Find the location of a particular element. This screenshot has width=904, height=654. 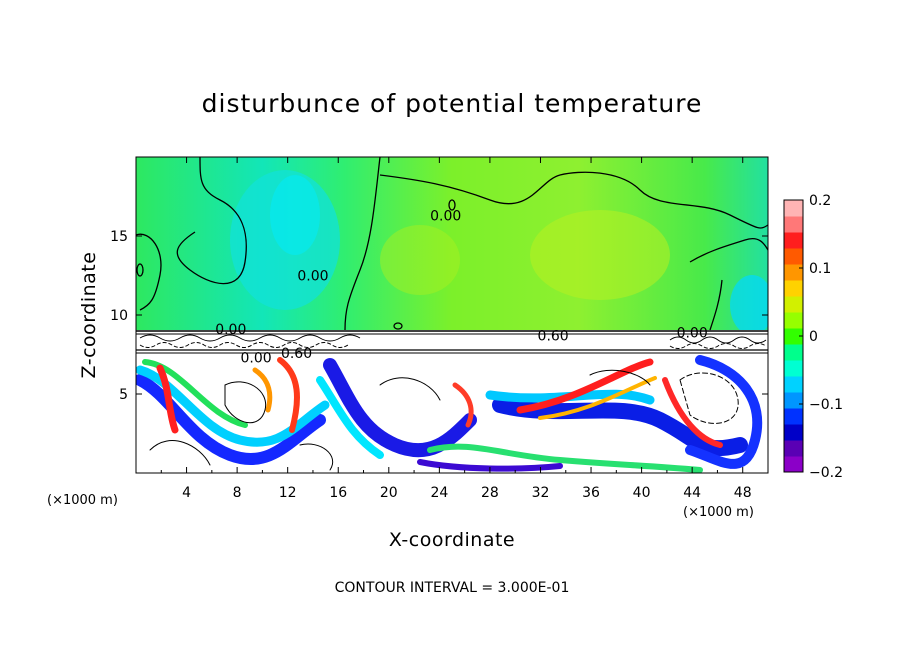

x-tick-label: 8 is located at coordinates (237, 493).